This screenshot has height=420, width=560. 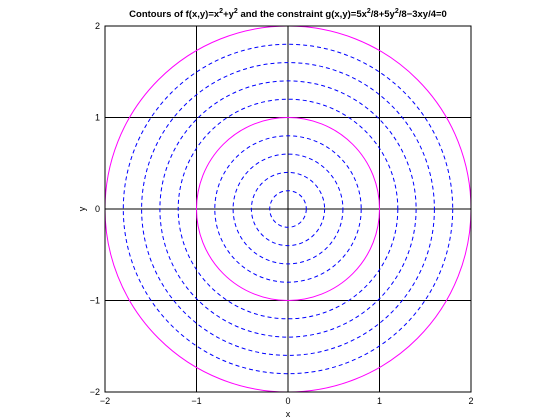 I want to click on title-text-segment: and the constraint g(x,y)=5x, so click(x=303, y=14).